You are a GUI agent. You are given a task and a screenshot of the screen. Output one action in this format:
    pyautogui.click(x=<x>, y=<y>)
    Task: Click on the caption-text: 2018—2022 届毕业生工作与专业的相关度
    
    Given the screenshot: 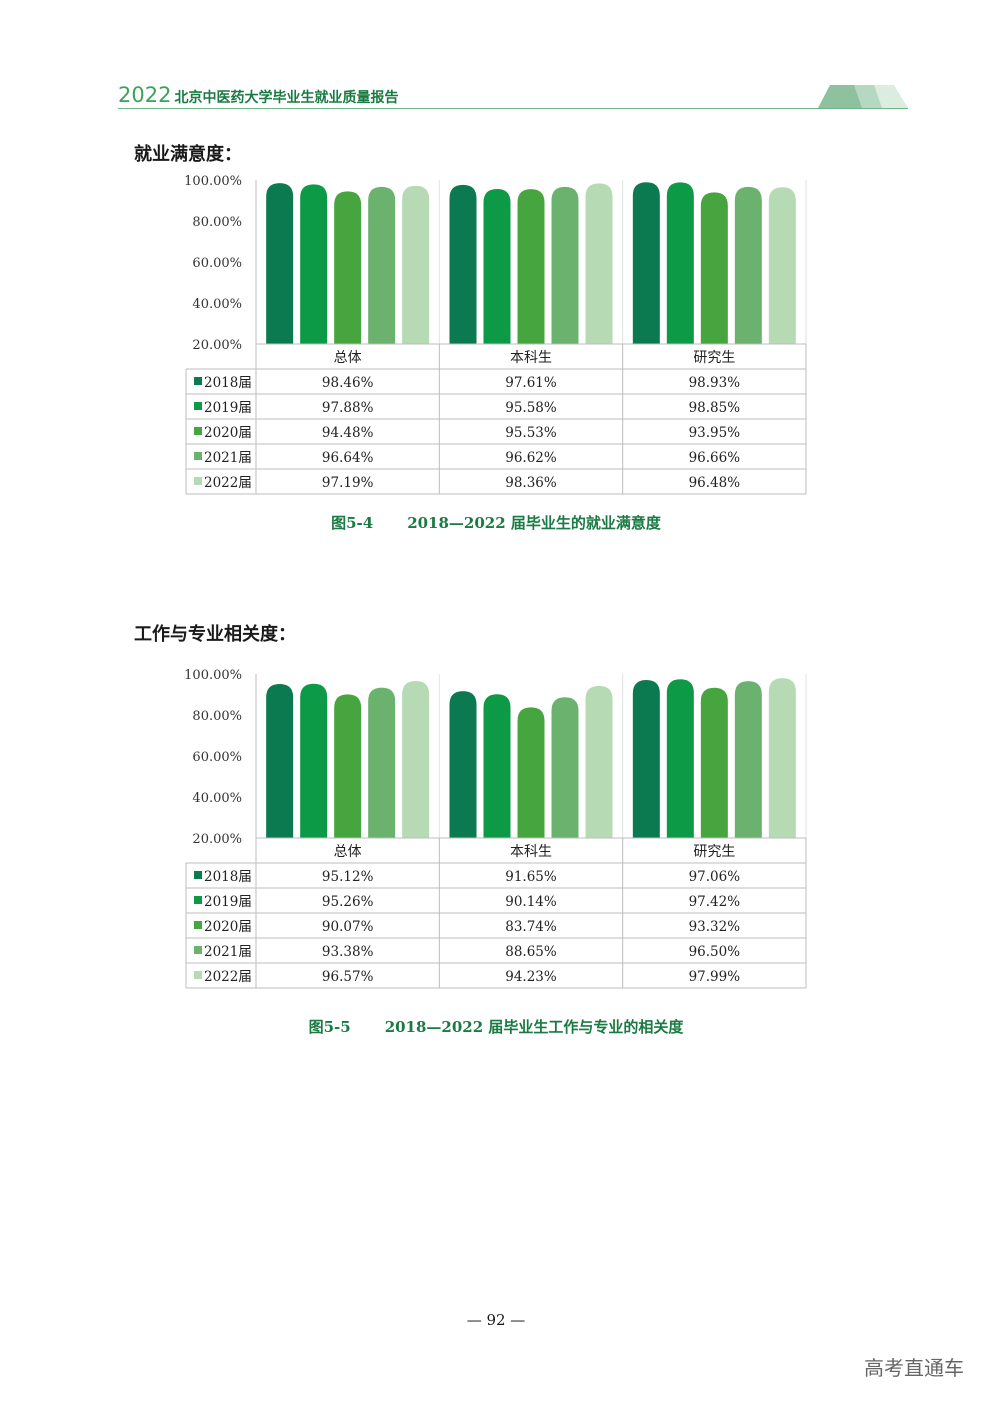 What is the action you would take?
    pyautogui.click(x=534, y=1027)
    